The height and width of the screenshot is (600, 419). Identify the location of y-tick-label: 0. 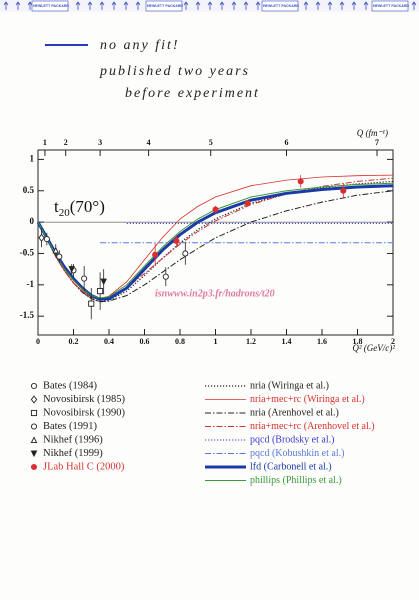
(32, 221).